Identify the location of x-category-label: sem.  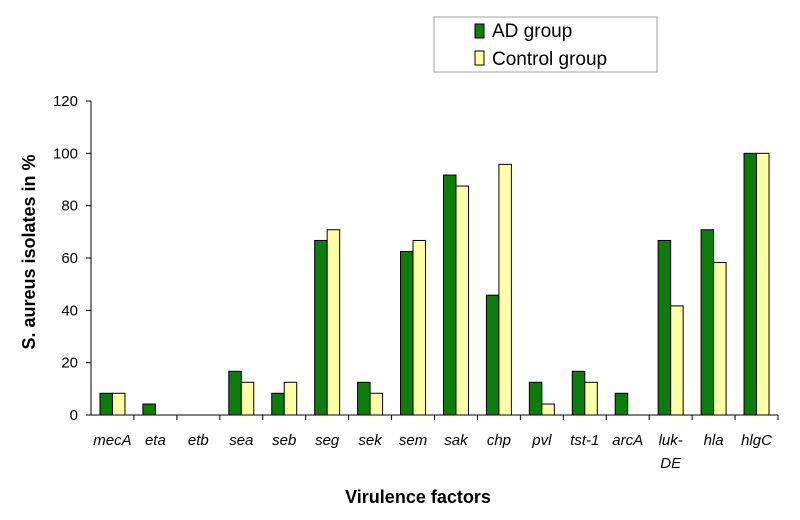
(413, 440).